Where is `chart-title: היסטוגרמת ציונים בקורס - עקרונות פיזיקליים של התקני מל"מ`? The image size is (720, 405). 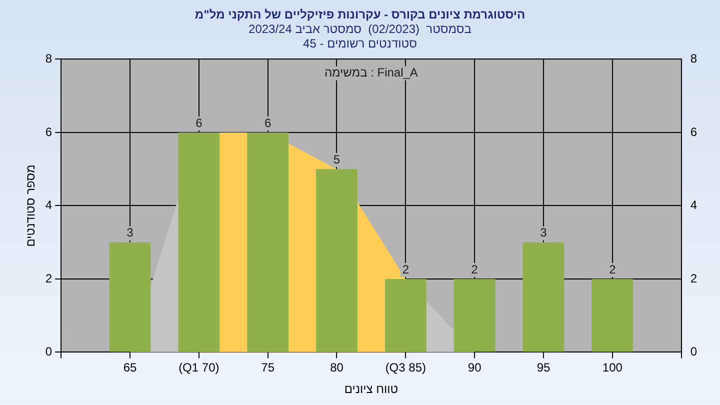 chart-title: היסטוגרמת ציונים בקורס - עקרונות פיזיקליים של התקני מל"מ is located at coordinates (360, 15).